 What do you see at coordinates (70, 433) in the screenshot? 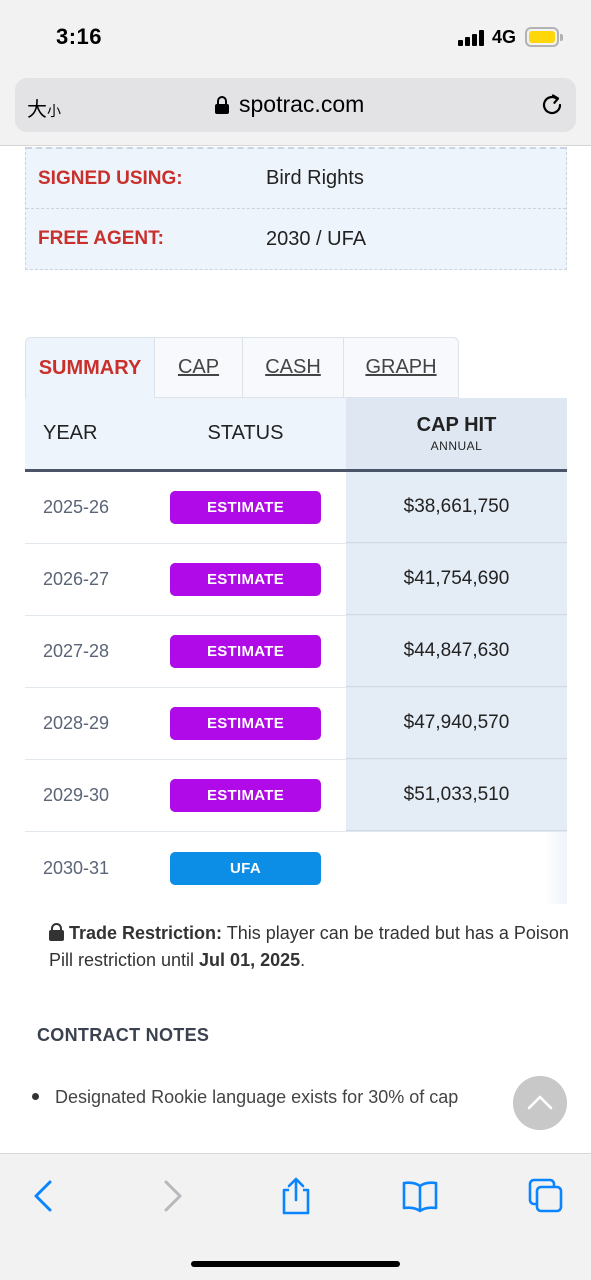
I see `header-year: YEAR` at bounding box center [70, 433].